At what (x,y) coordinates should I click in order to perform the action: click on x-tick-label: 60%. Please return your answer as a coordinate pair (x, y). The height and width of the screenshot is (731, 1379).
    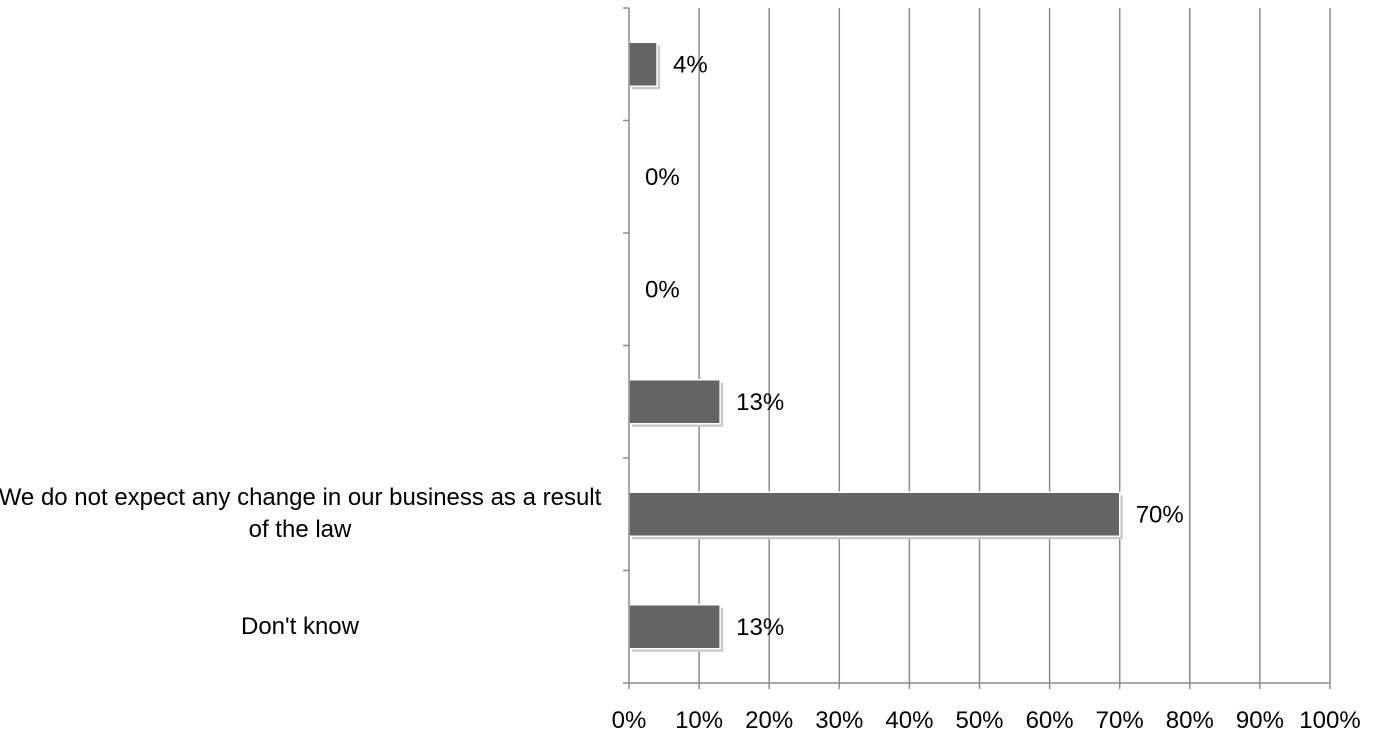
    Looking at the image, I should click on (1050, 719).